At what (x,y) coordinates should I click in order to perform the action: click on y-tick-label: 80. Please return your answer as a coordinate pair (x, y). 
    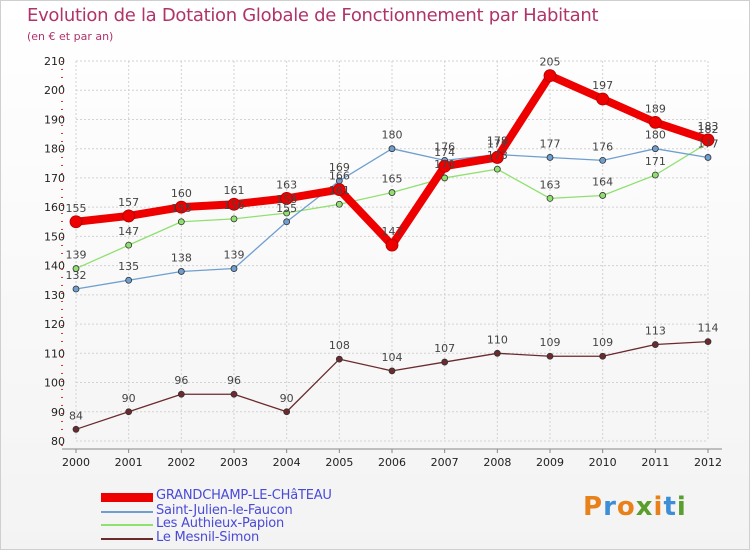
    Looking at the image, I should click on (58, 441).